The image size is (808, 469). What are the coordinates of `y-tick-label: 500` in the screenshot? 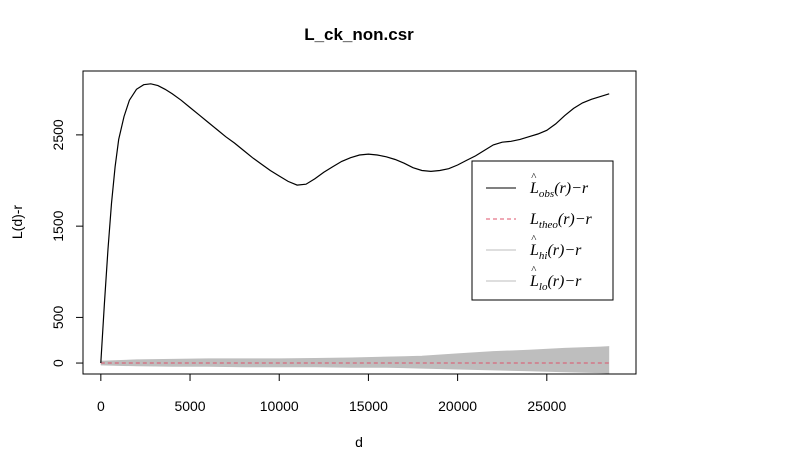 It's located at (58, 318).